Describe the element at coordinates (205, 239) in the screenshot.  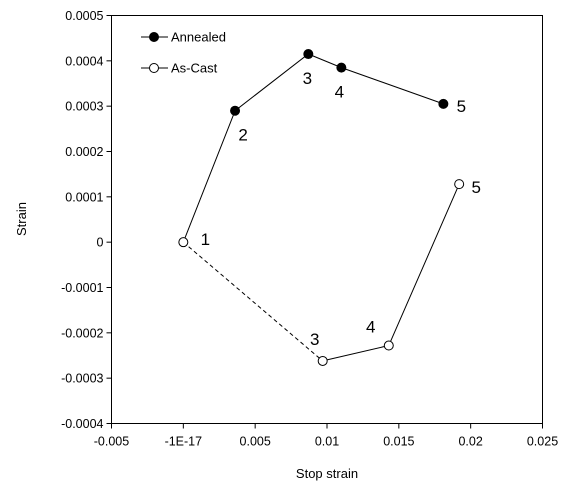
I see `point-label: 1` at that location.